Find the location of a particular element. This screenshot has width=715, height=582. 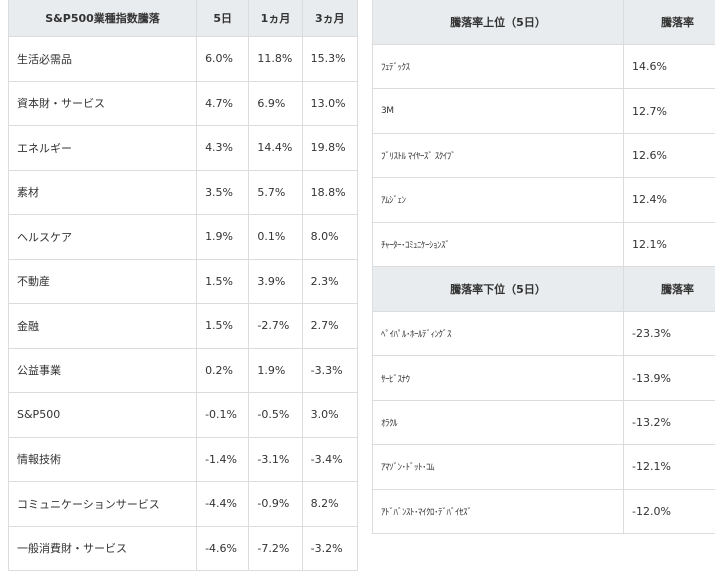

change-rate: 12.6% is located at coordinates (669, 155).